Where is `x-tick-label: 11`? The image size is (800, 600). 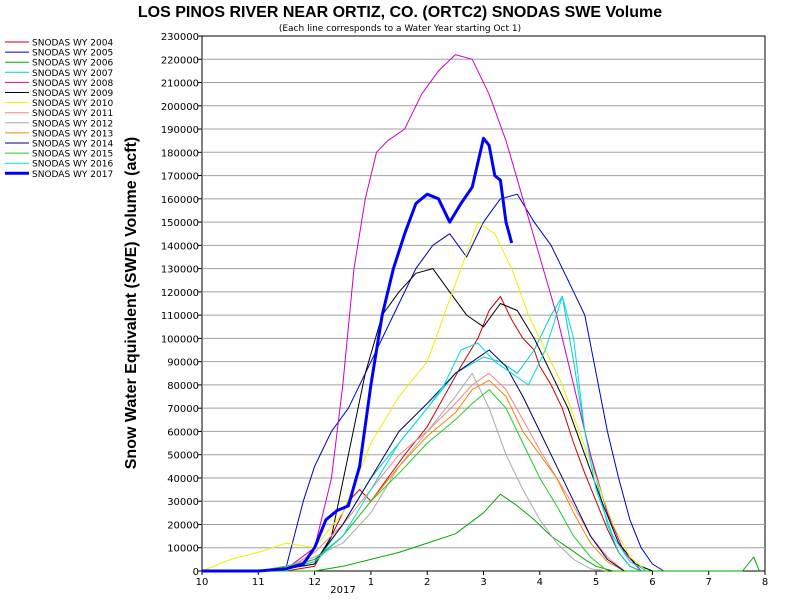
x-tick-label: 11 is located at coordinates (258, 582).